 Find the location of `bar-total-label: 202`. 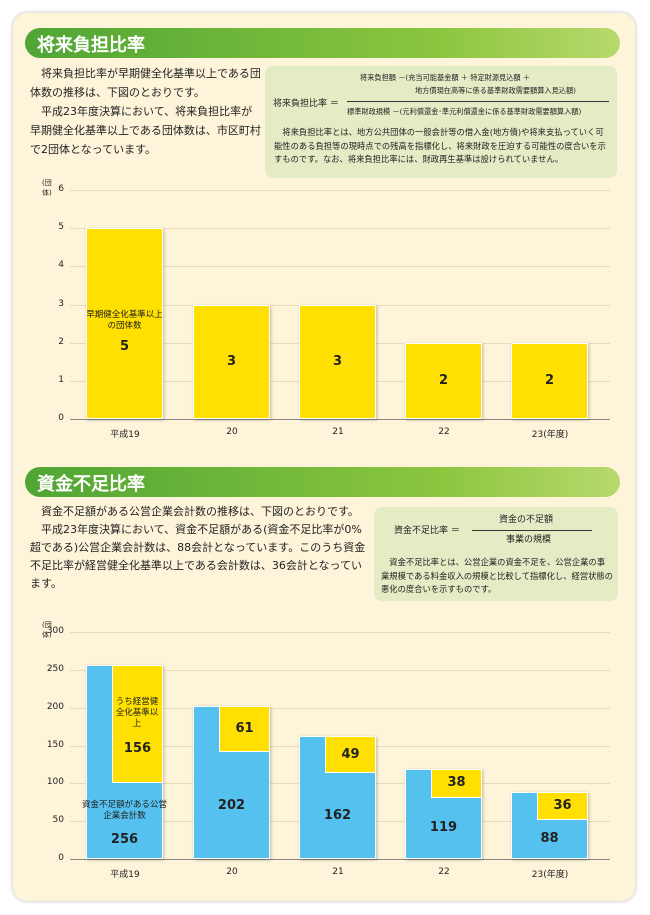

bar-total-label: 202 is located at coordinates (231, 805).